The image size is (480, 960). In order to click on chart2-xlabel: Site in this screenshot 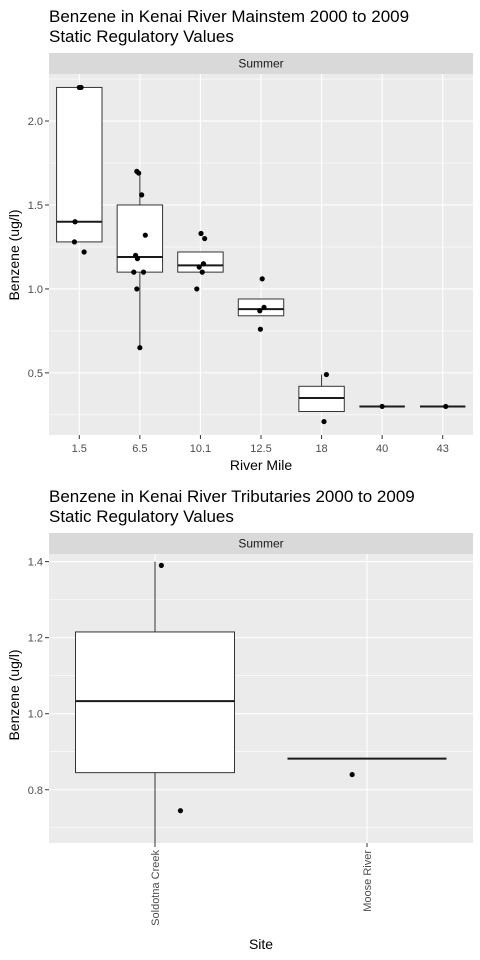, I will do `click(261, 944)`.